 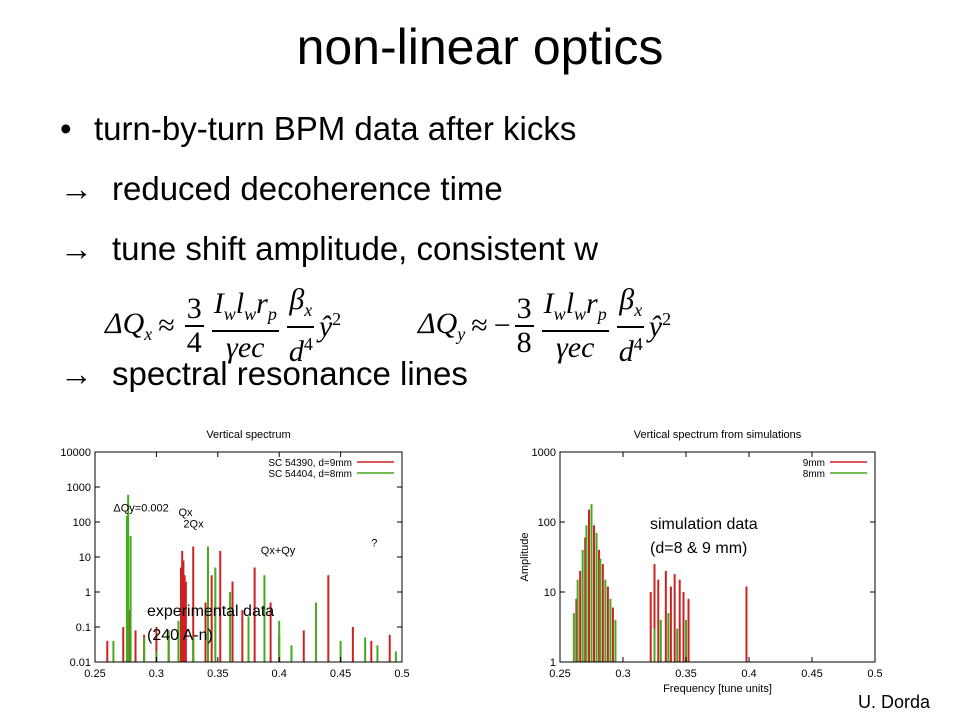 I want to click on bullet-line-1: • turn-by-turn BPM data after kicks, so click(x=318, y=129).